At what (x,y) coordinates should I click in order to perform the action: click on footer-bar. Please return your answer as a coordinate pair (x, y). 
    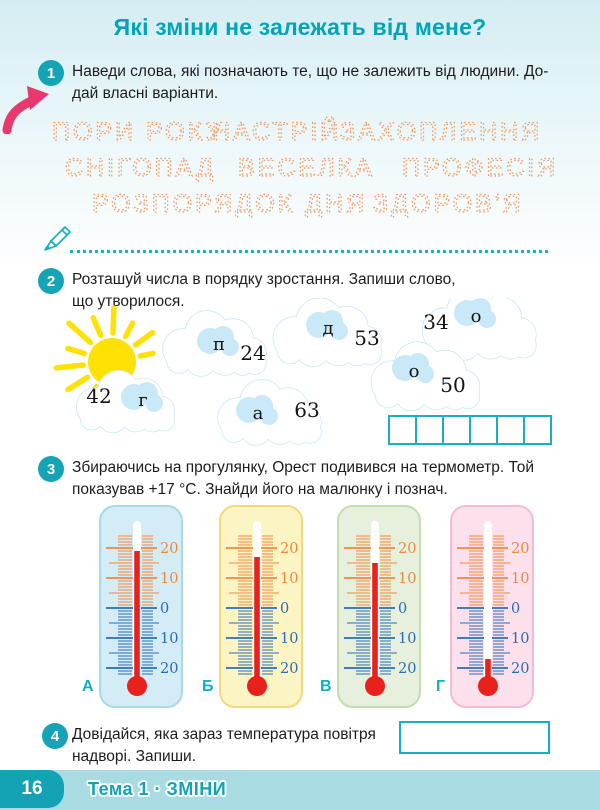
    Looking at the image, I should click on (300, 790).